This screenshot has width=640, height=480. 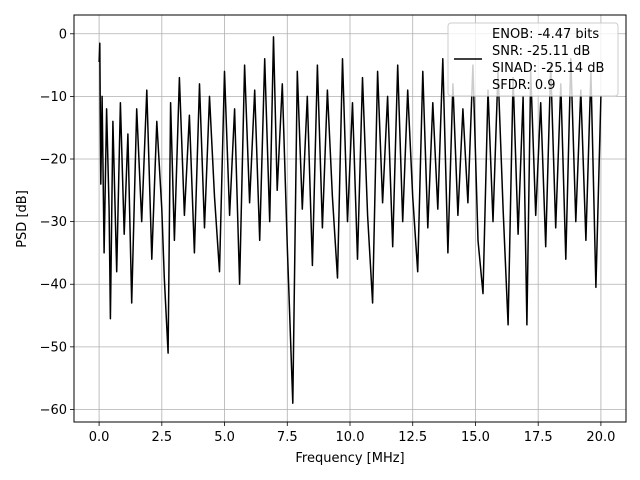 I want to click on y-axis-label: PSD [dB], so click(x=22, y=219).